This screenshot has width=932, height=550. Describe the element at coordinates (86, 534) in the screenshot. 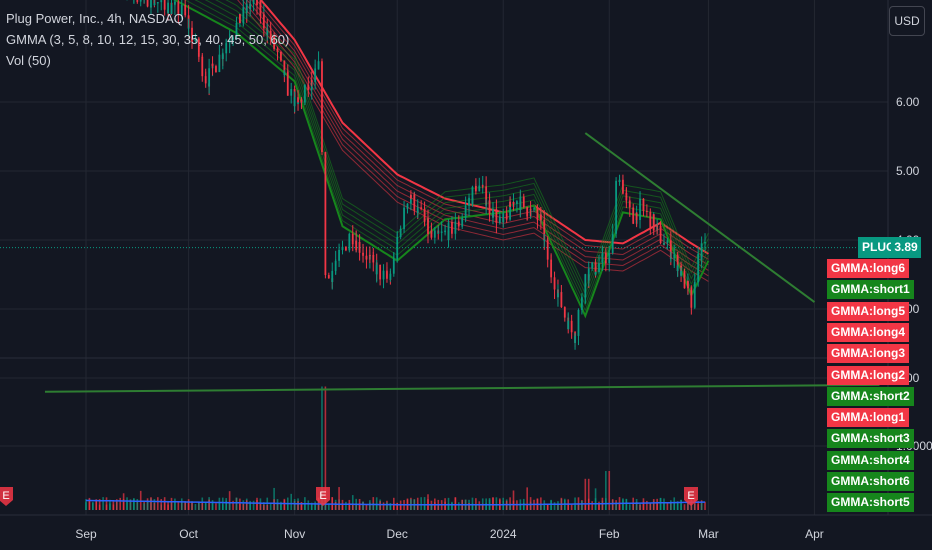

I see `x-tick-label: Sep` at that location.